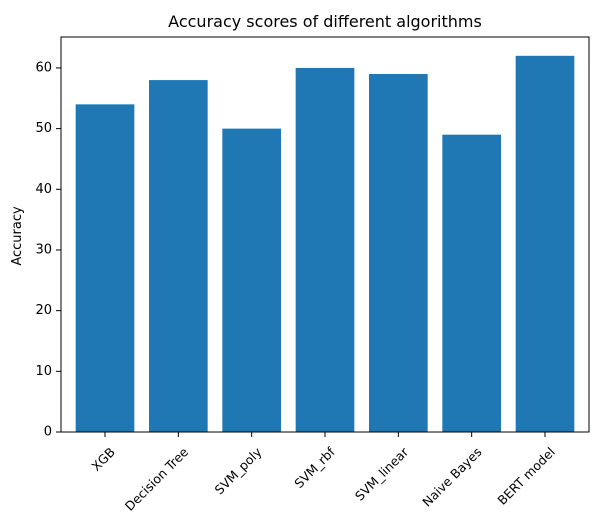  What do you see at coordinates (545, 244) in the screenshot?
I see `bar-bert-model` at bounding box center [545, 244].